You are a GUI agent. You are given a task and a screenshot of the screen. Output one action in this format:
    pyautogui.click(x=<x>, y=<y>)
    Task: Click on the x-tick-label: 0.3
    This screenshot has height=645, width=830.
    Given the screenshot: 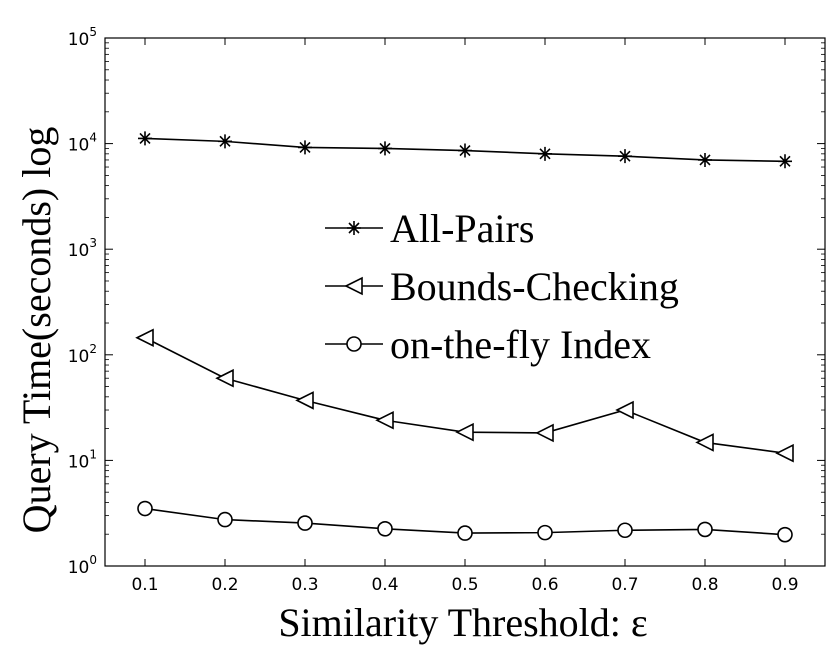 What is the action you would take?
    pyautogui.click(x=304, y=585)
    